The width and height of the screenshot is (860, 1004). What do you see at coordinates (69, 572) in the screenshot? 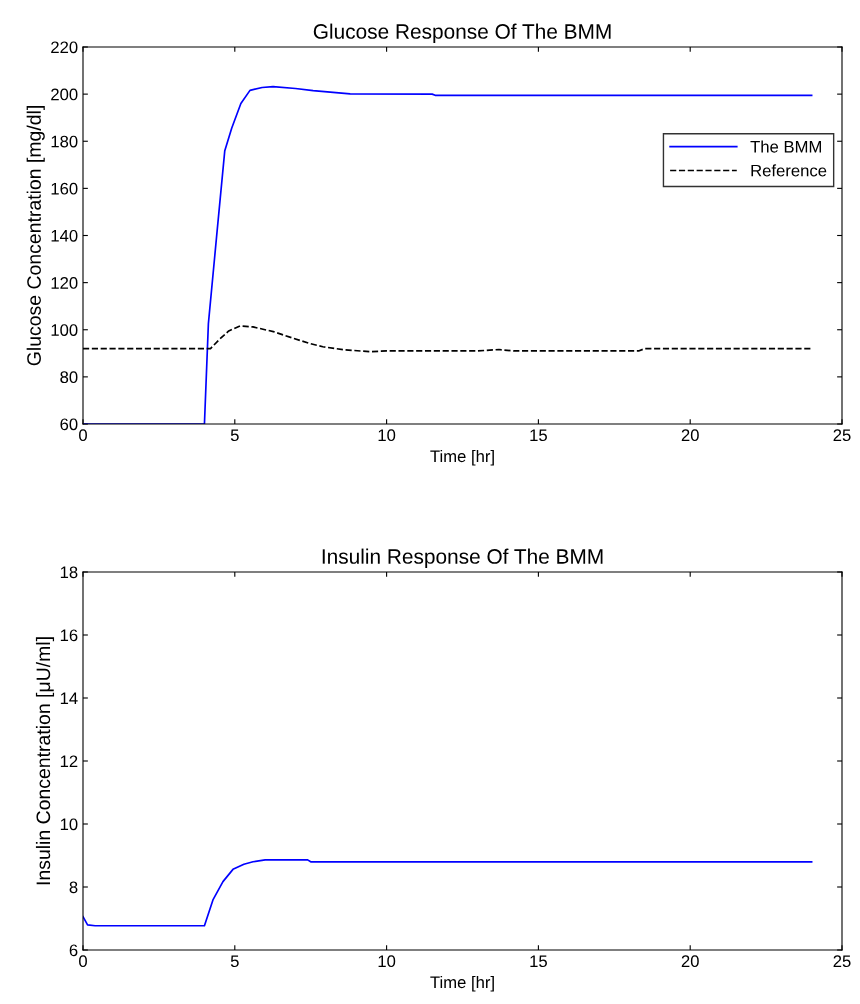
I see `y-tick-label: 18` at bounding box center [69, 572].